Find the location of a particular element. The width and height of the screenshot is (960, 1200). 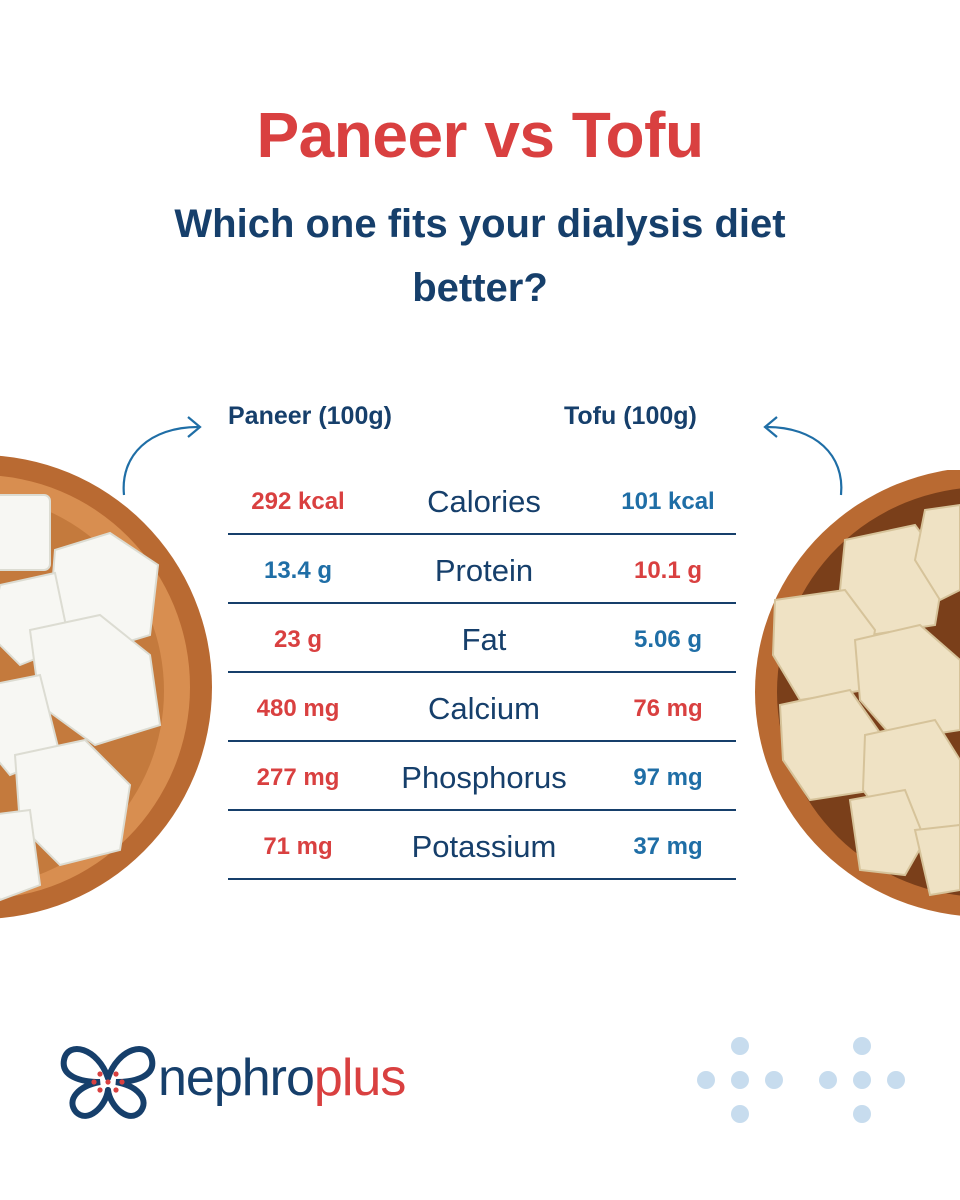

nutrient-label: Protein is located at coordinates (484, 570).